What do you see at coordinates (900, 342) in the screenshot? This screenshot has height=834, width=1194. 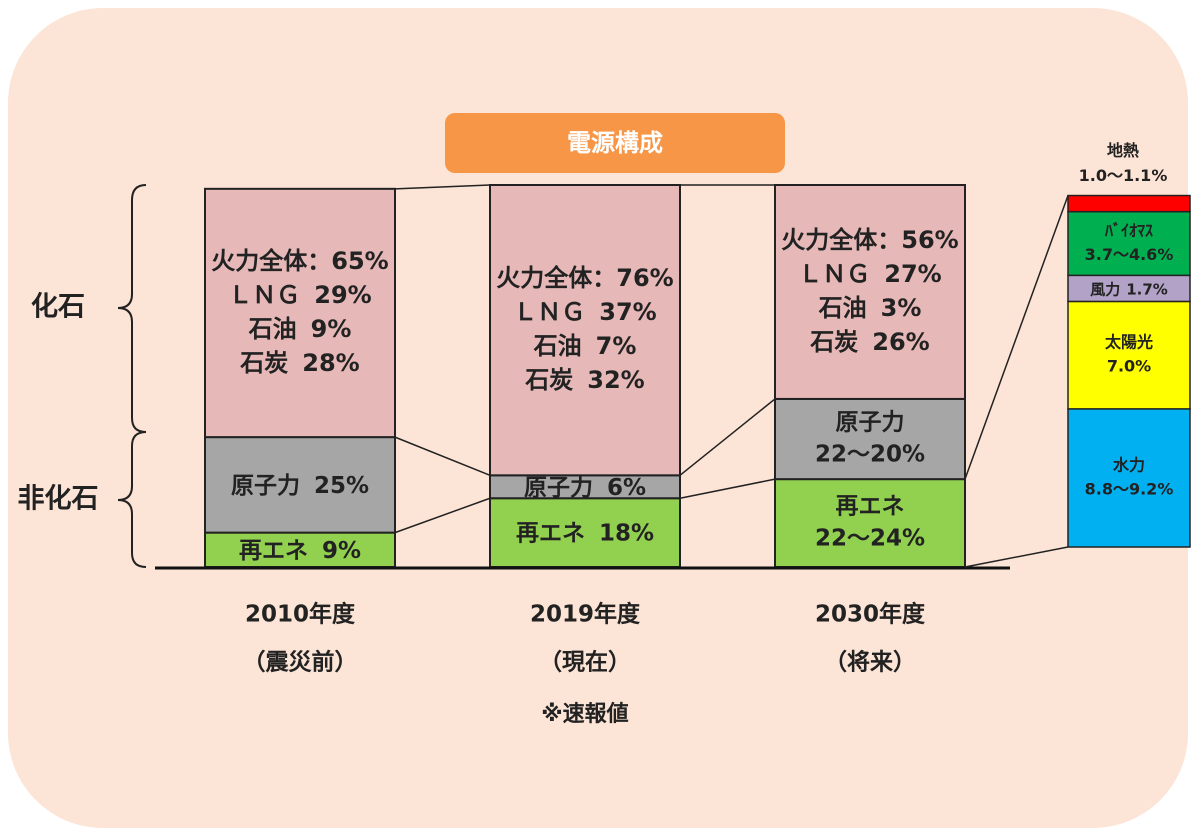 I see `breakdown-value: 26%` at bounding box center [900, 342].